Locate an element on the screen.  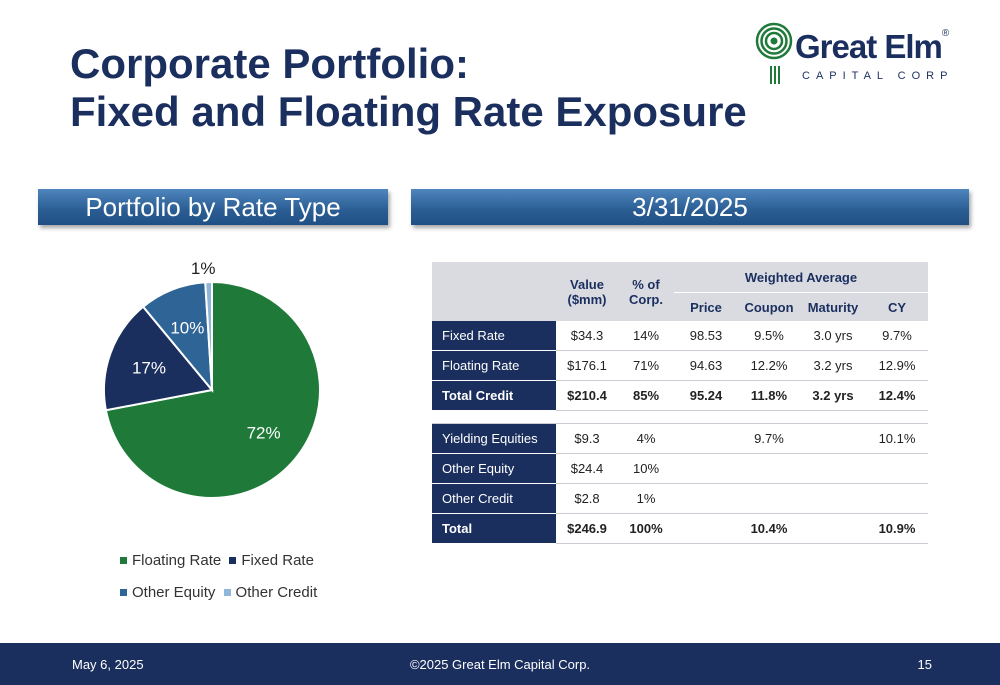
footer-date: May 6, 2025 is located at coordinates (108, 664).